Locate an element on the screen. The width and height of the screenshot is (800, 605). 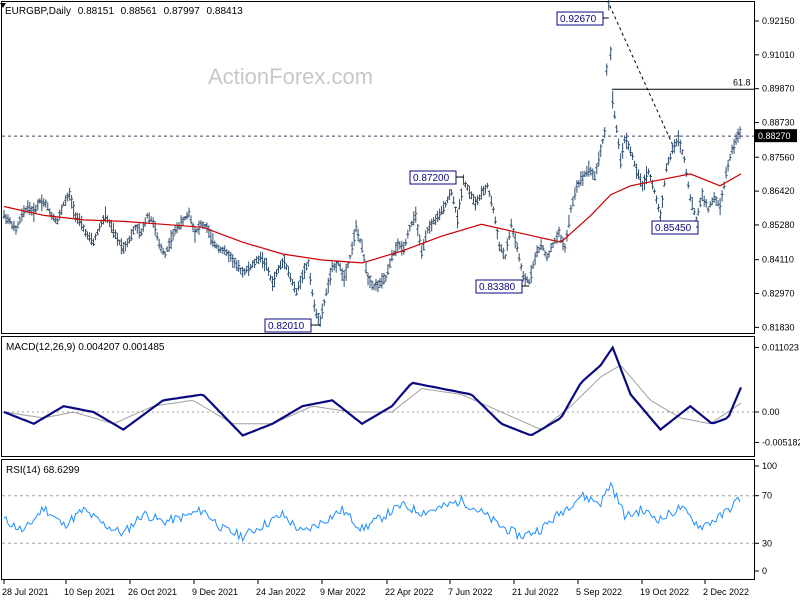
price-tick-label: 0.89870 is located at coordinates (778, 89).